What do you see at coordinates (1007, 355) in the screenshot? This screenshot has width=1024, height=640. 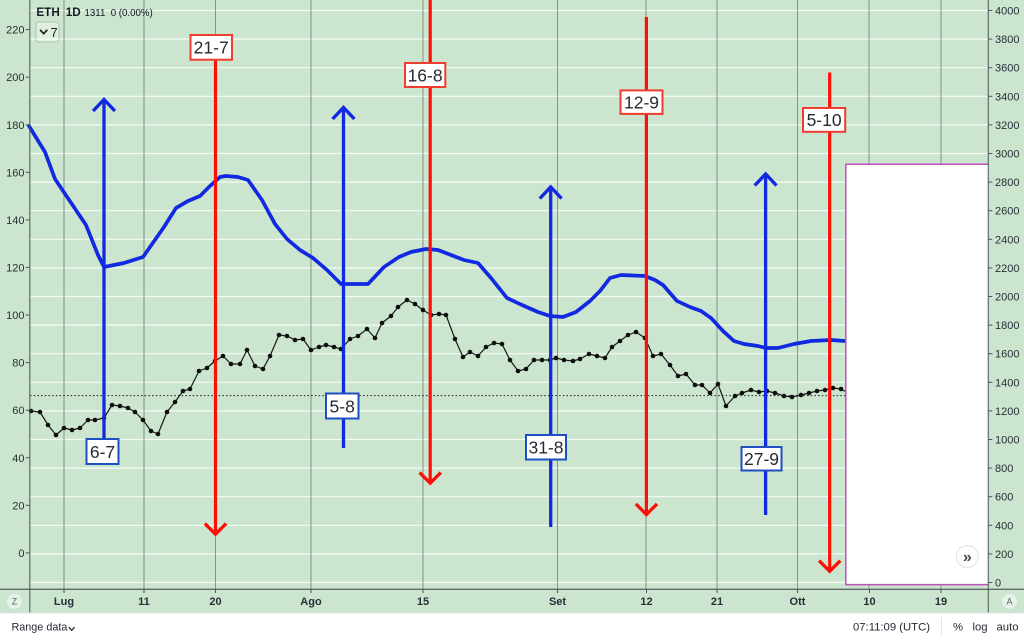 I see `svg-text: 1600` at bounding box center [1007, 355].